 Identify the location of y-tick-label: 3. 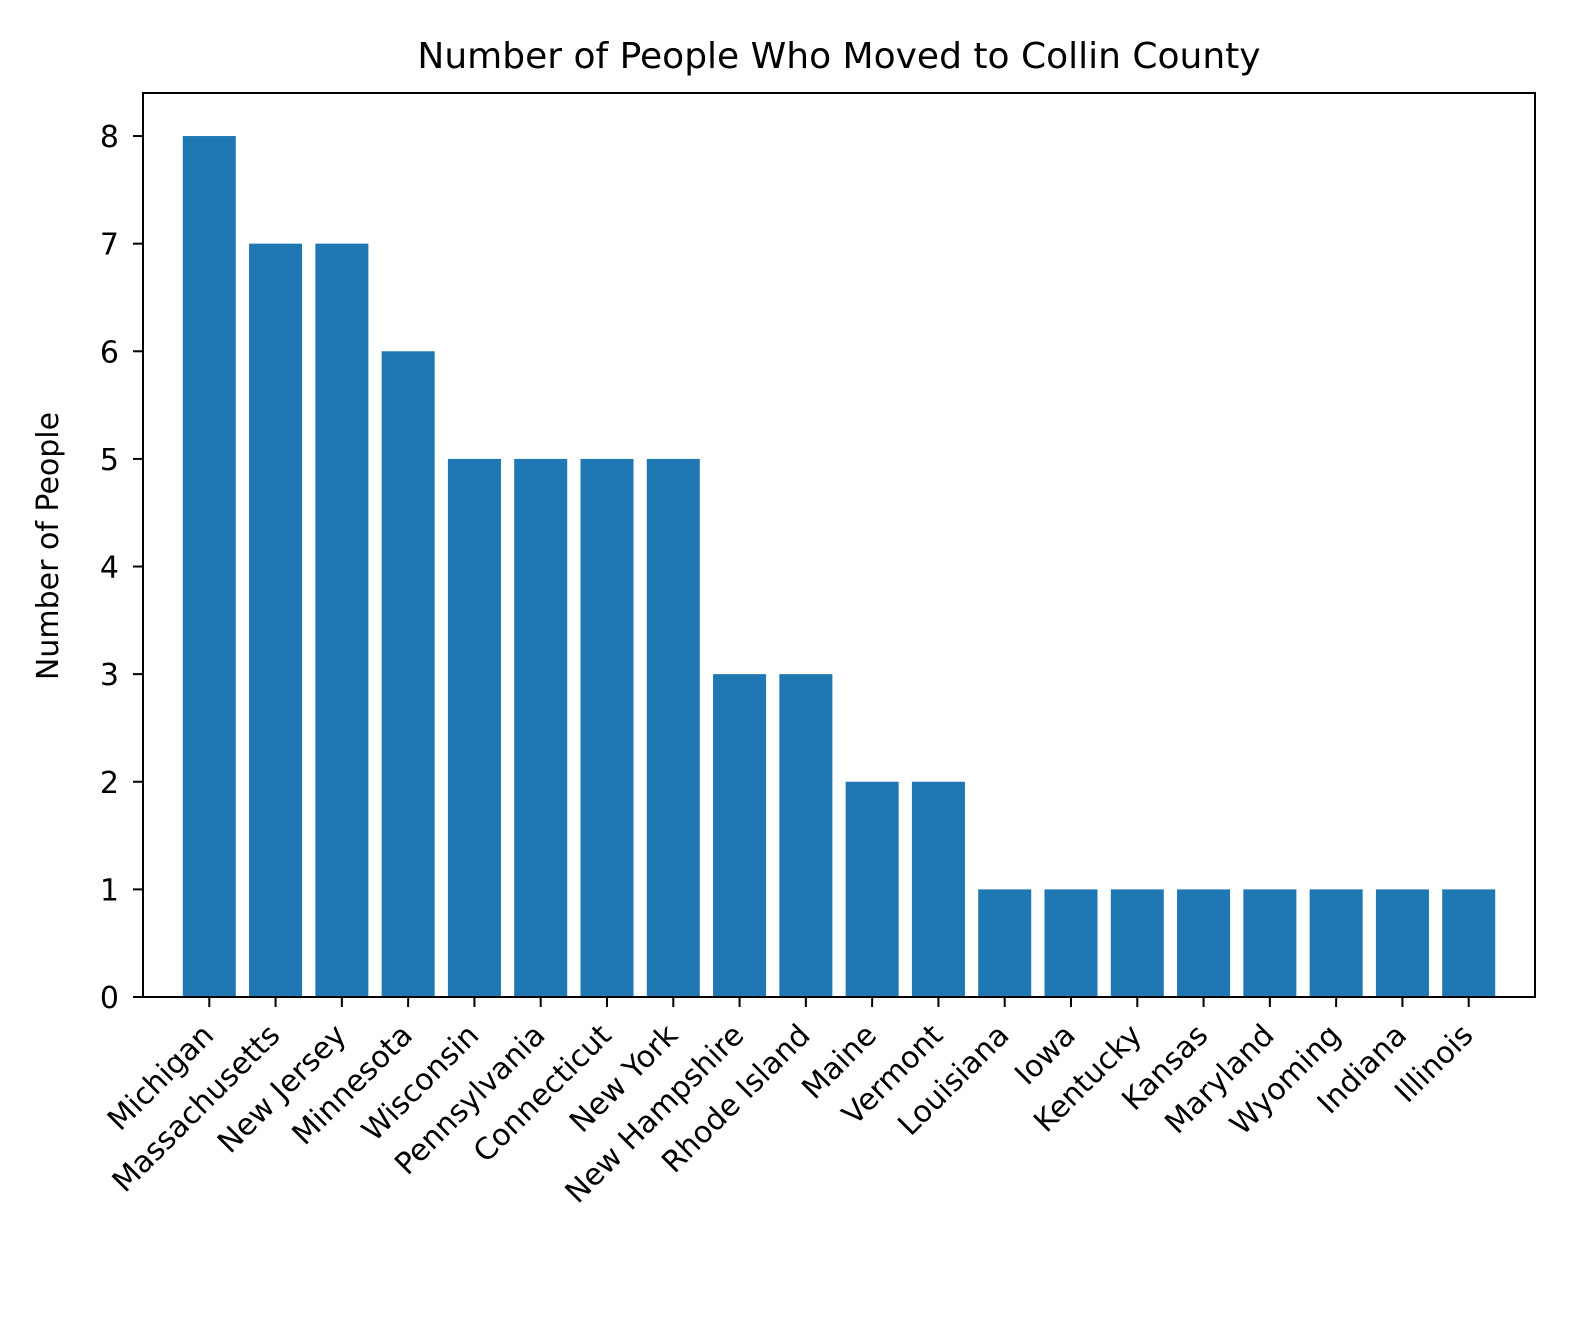
(109, 675).